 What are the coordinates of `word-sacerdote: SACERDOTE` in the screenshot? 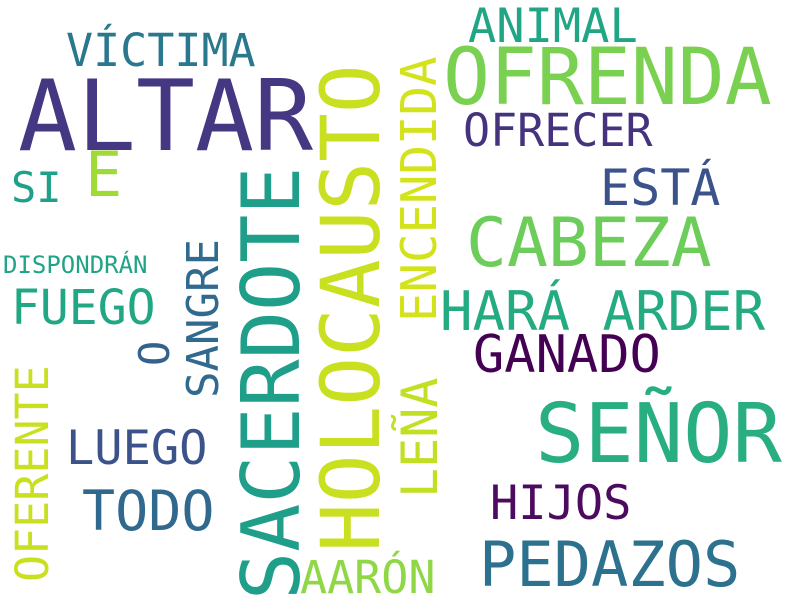 It's located at (271, 383).